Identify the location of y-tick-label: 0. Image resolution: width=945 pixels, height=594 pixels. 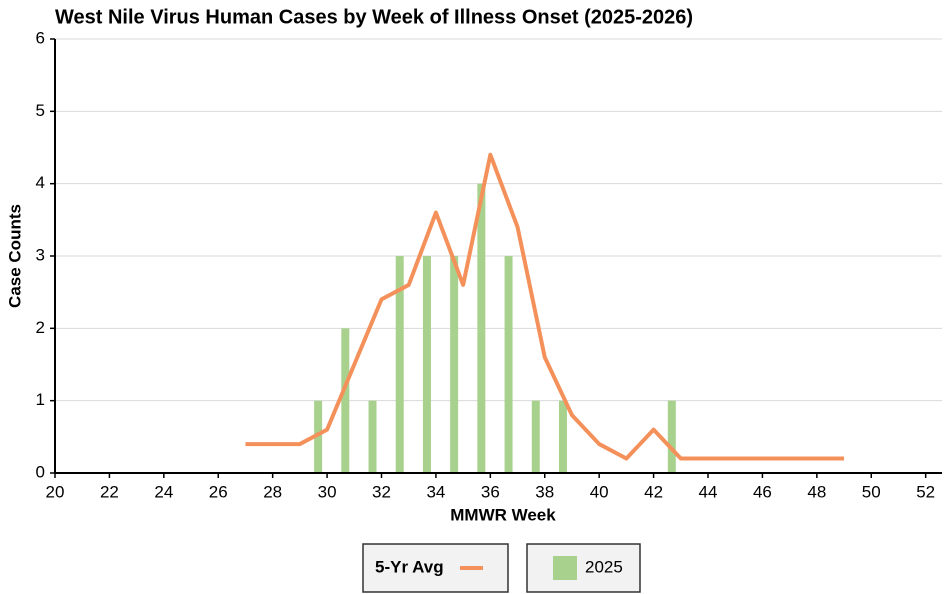
(40, 471).